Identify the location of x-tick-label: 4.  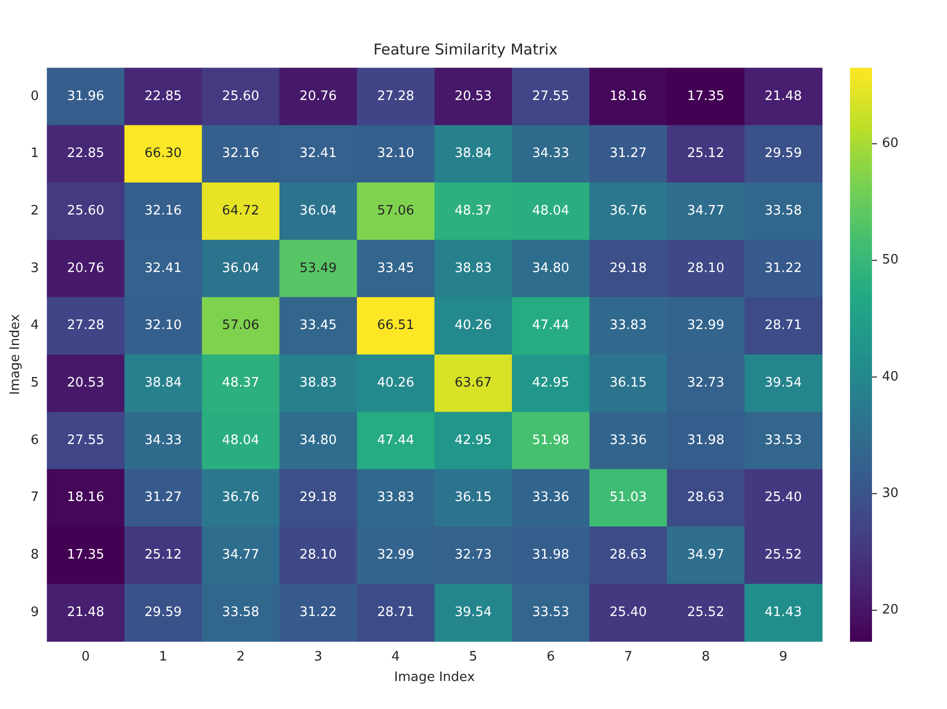
(396, 656).